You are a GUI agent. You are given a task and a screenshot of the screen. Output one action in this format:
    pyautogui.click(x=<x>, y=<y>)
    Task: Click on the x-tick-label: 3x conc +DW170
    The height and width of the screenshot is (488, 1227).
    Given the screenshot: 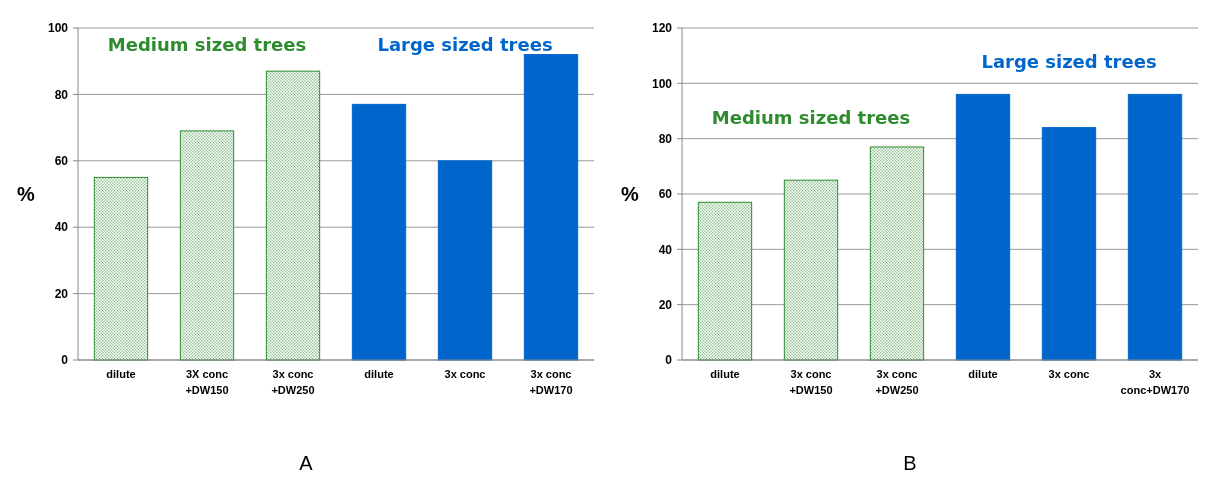 What is the action you would take?
    pyautogui.click(x=551, y=382)
    